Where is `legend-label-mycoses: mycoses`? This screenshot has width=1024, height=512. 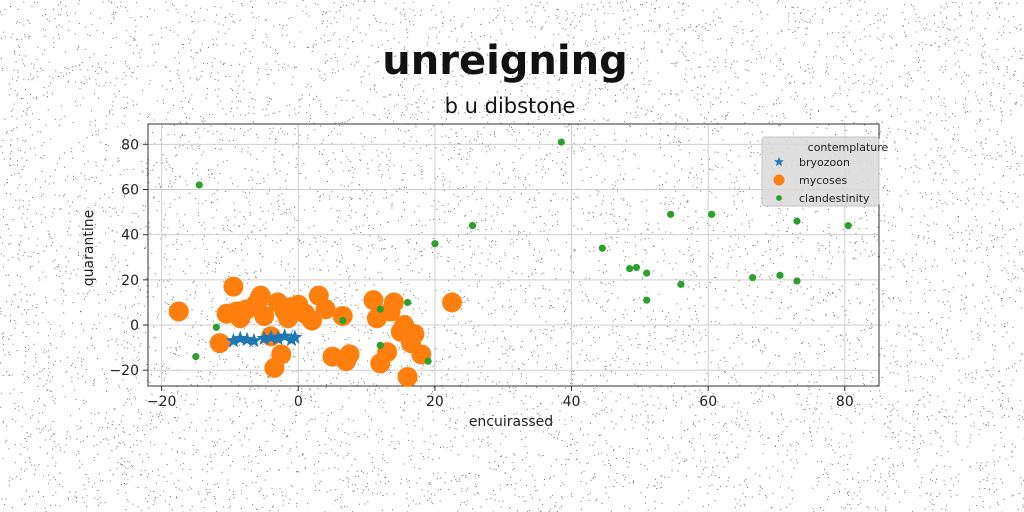
legend-label-mycoses: mycoses is located at coordinates (823, 180).